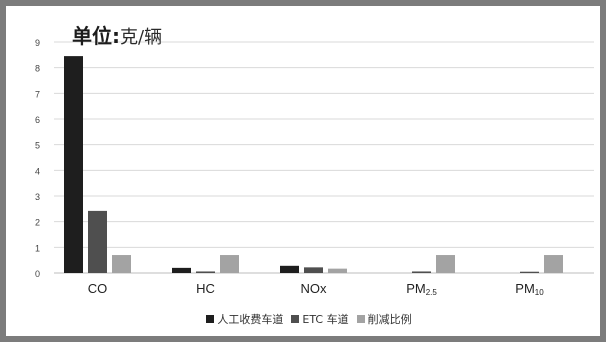  I want to click on y-tick-label: 1, so click(37, 248).